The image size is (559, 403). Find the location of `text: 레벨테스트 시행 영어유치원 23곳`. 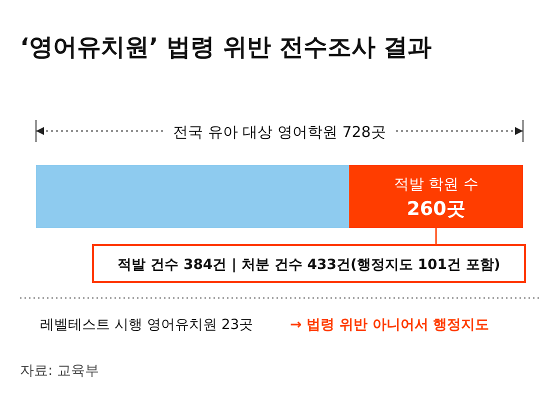

text: 레벨테스트 시행 영어유치원 23곳 is located at coordinates (147, 325).